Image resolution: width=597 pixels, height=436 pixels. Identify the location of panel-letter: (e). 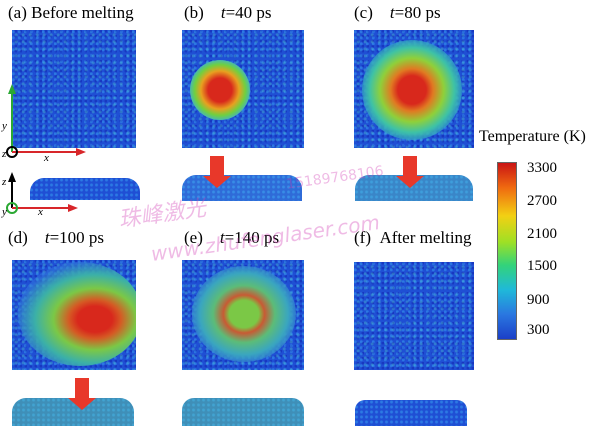
(193, 237).